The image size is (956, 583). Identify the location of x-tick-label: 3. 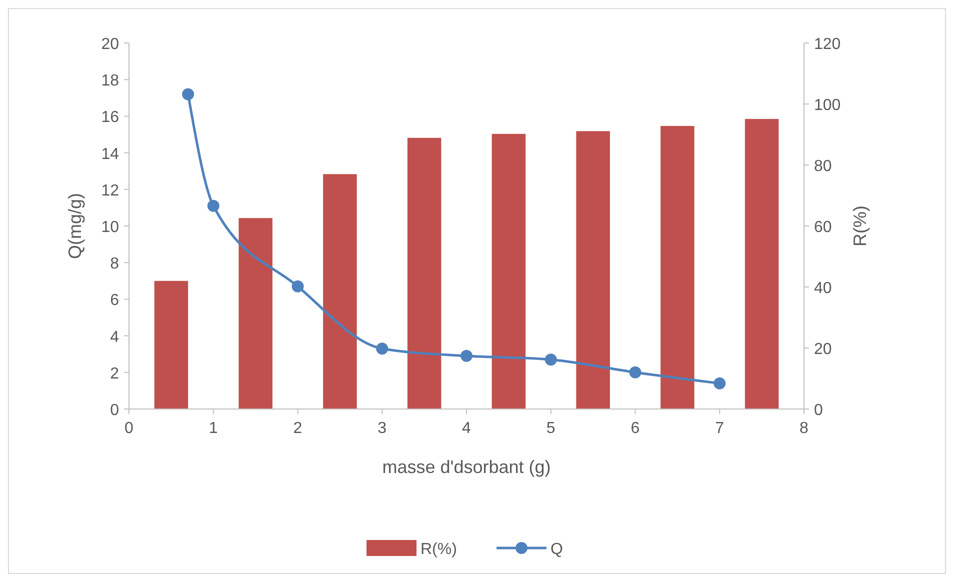
(382, 428).